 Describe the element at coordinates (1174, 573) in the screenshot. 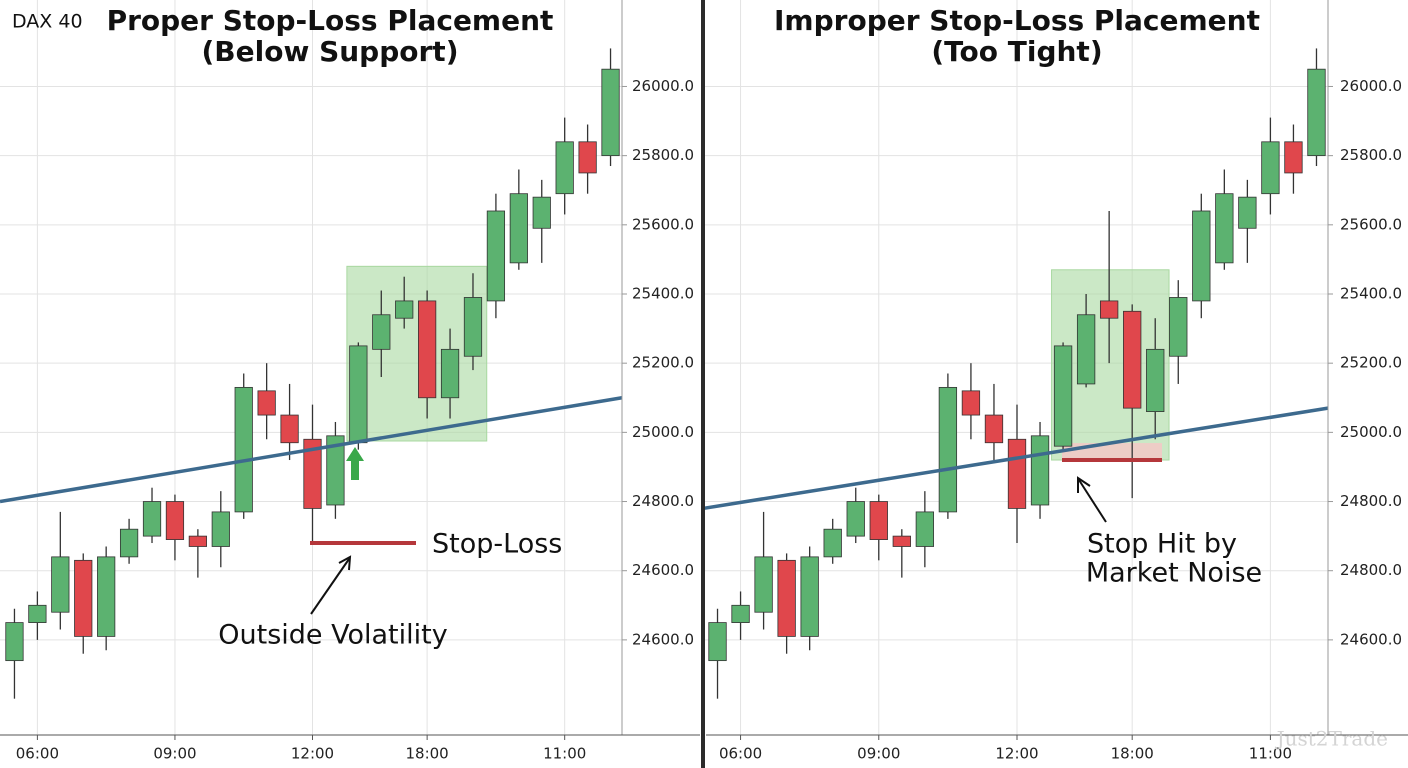

I see `annotation: Market Noise` at that location.